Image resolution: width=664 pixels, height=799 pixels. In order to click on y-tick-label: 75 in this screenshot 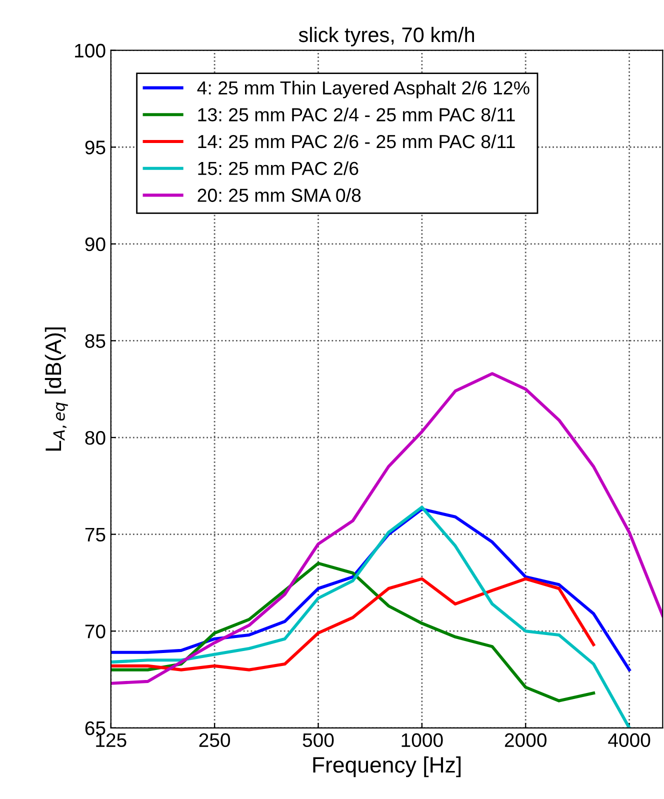, I will do `click(95, 535)`.